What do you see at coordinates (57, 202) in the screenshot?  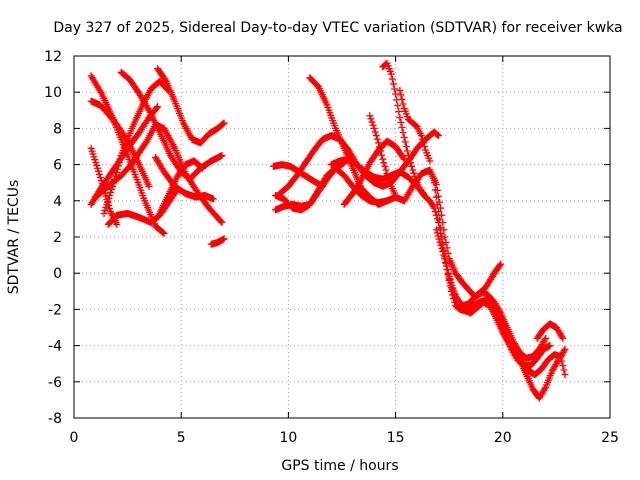 I see `y-tick-label: 4` at bounding box center [57, 202].